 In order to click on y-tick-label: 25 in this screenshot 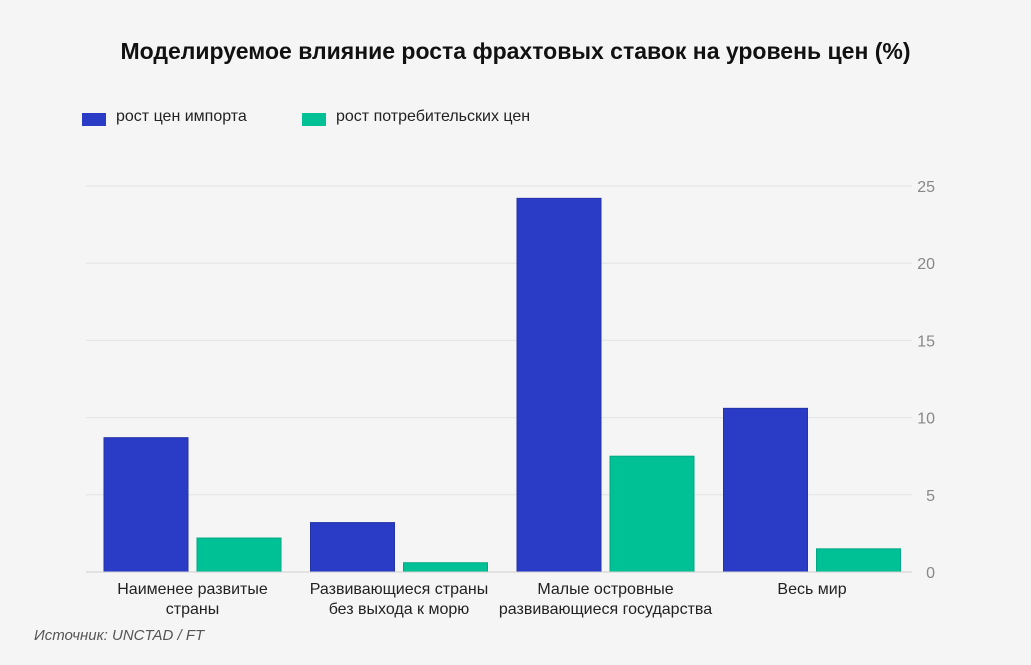, I will do `click(926, 187)`.